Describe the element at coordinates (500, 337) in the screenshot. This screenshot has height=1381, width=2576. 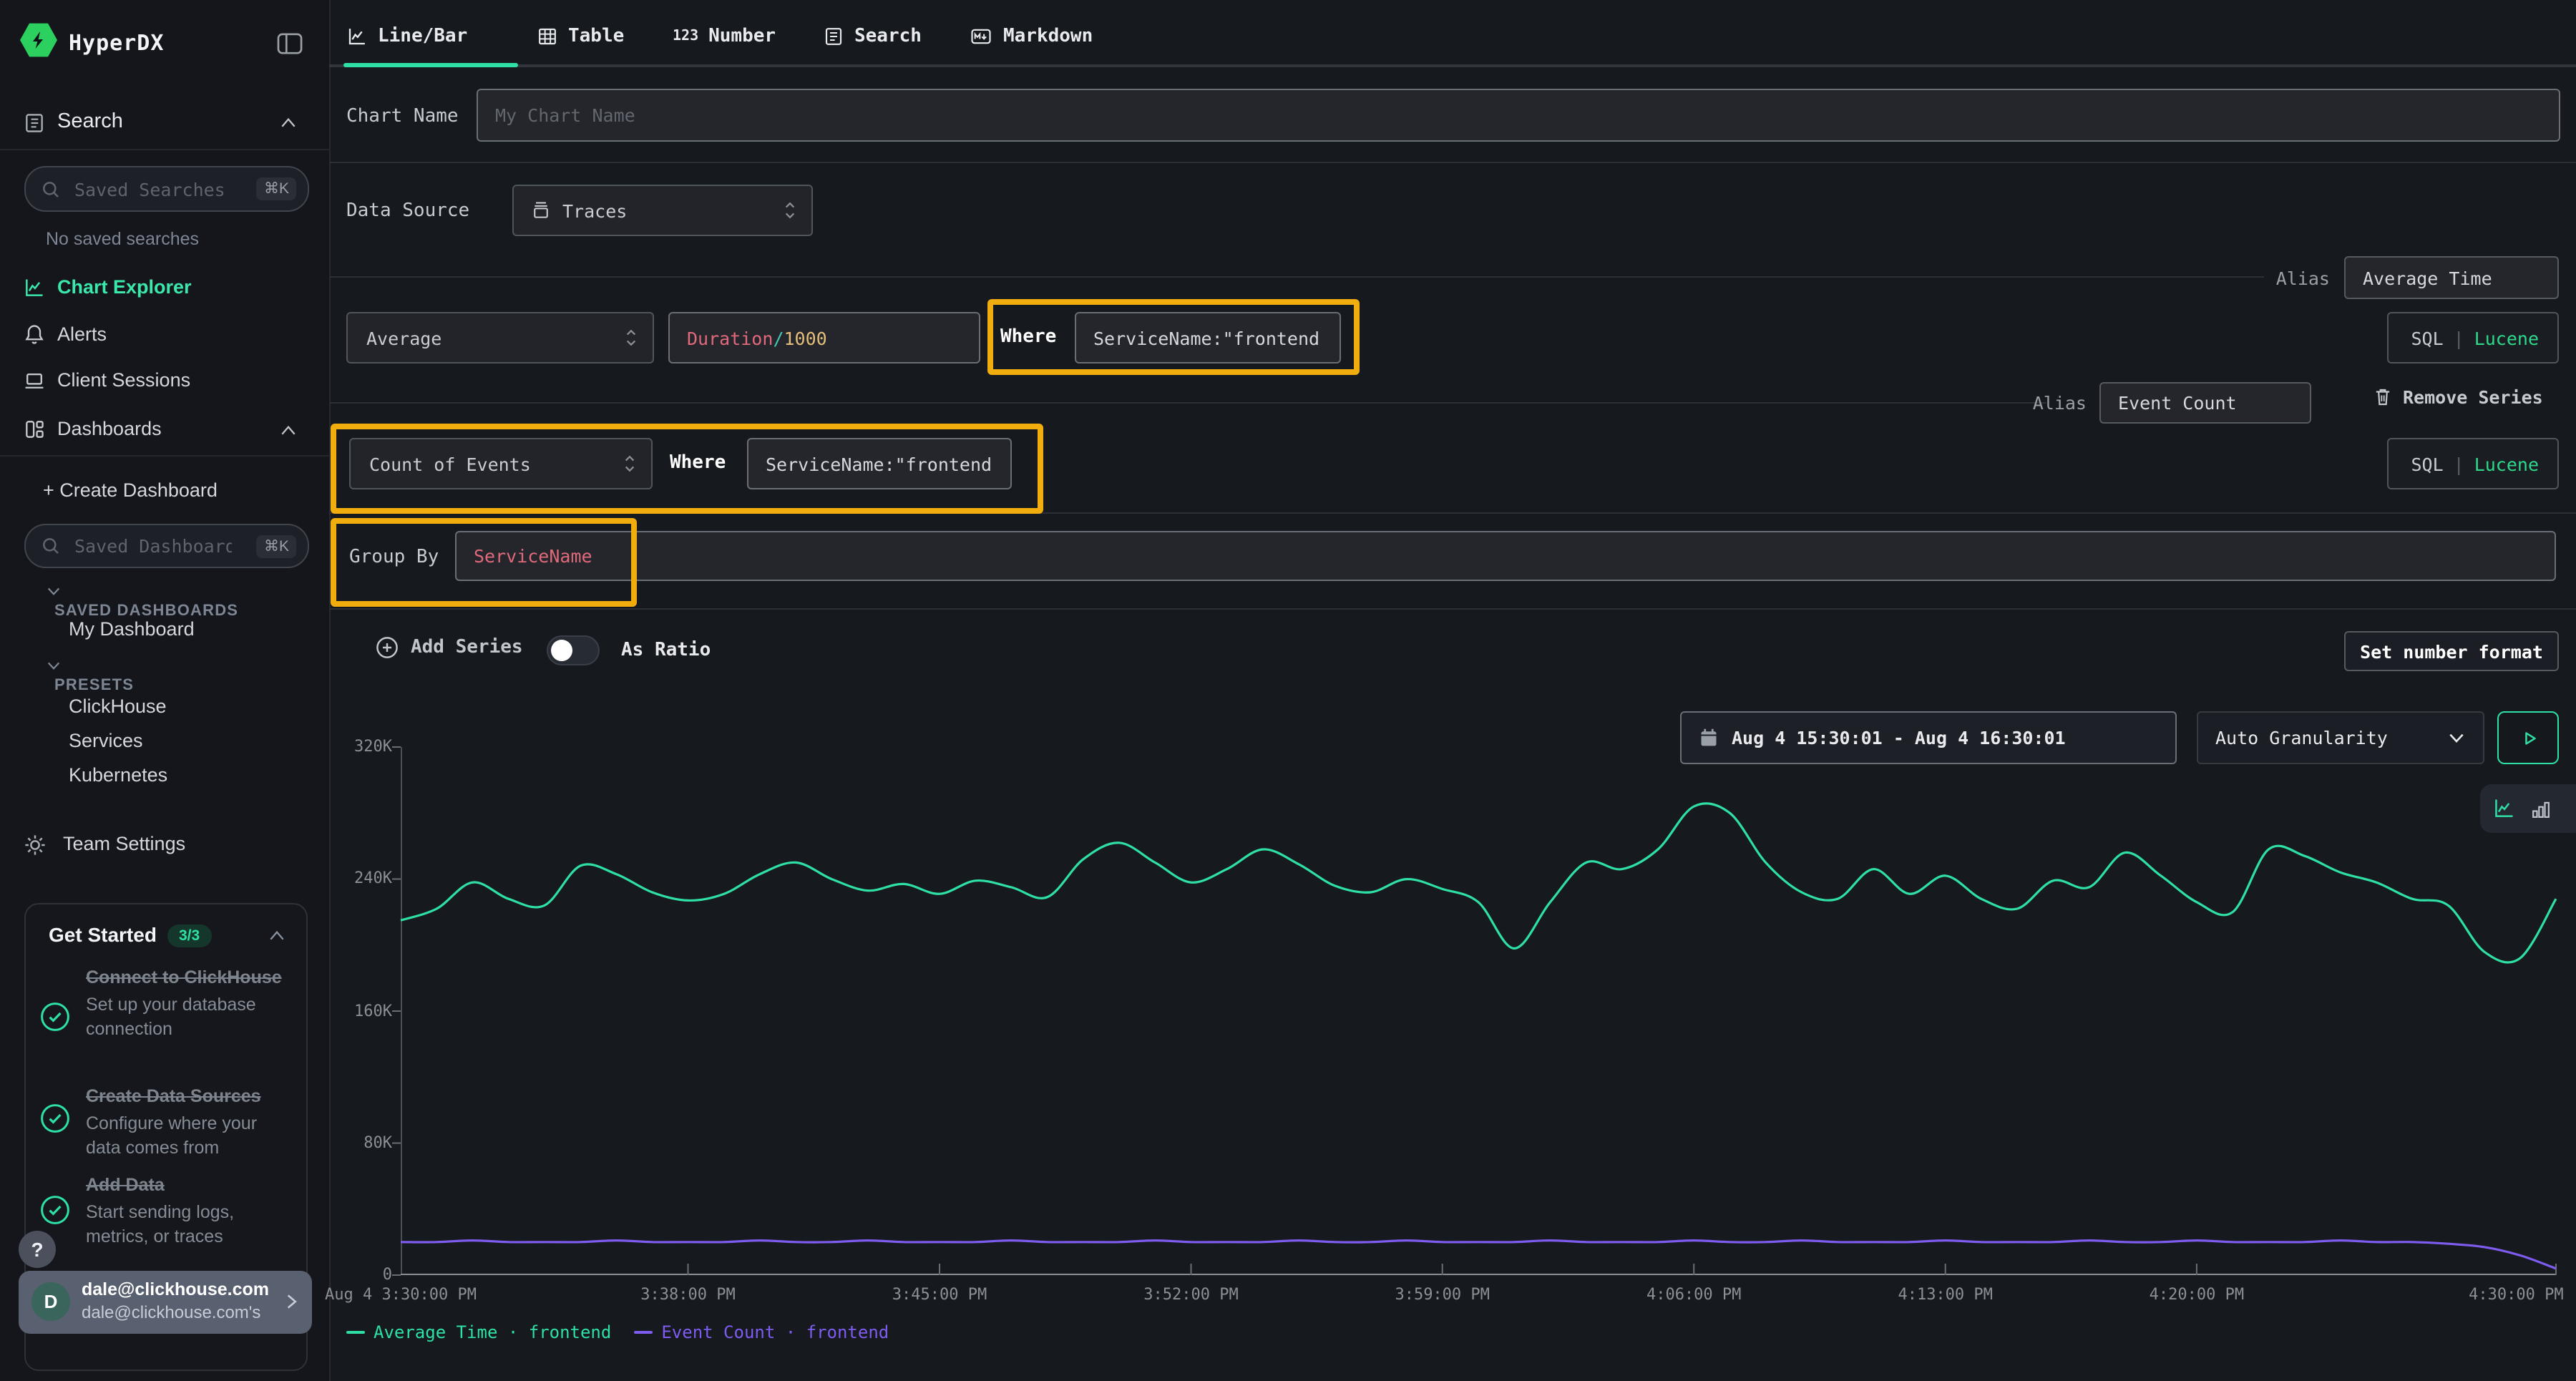
I see `series1-aggregation-select: Average` at that location.